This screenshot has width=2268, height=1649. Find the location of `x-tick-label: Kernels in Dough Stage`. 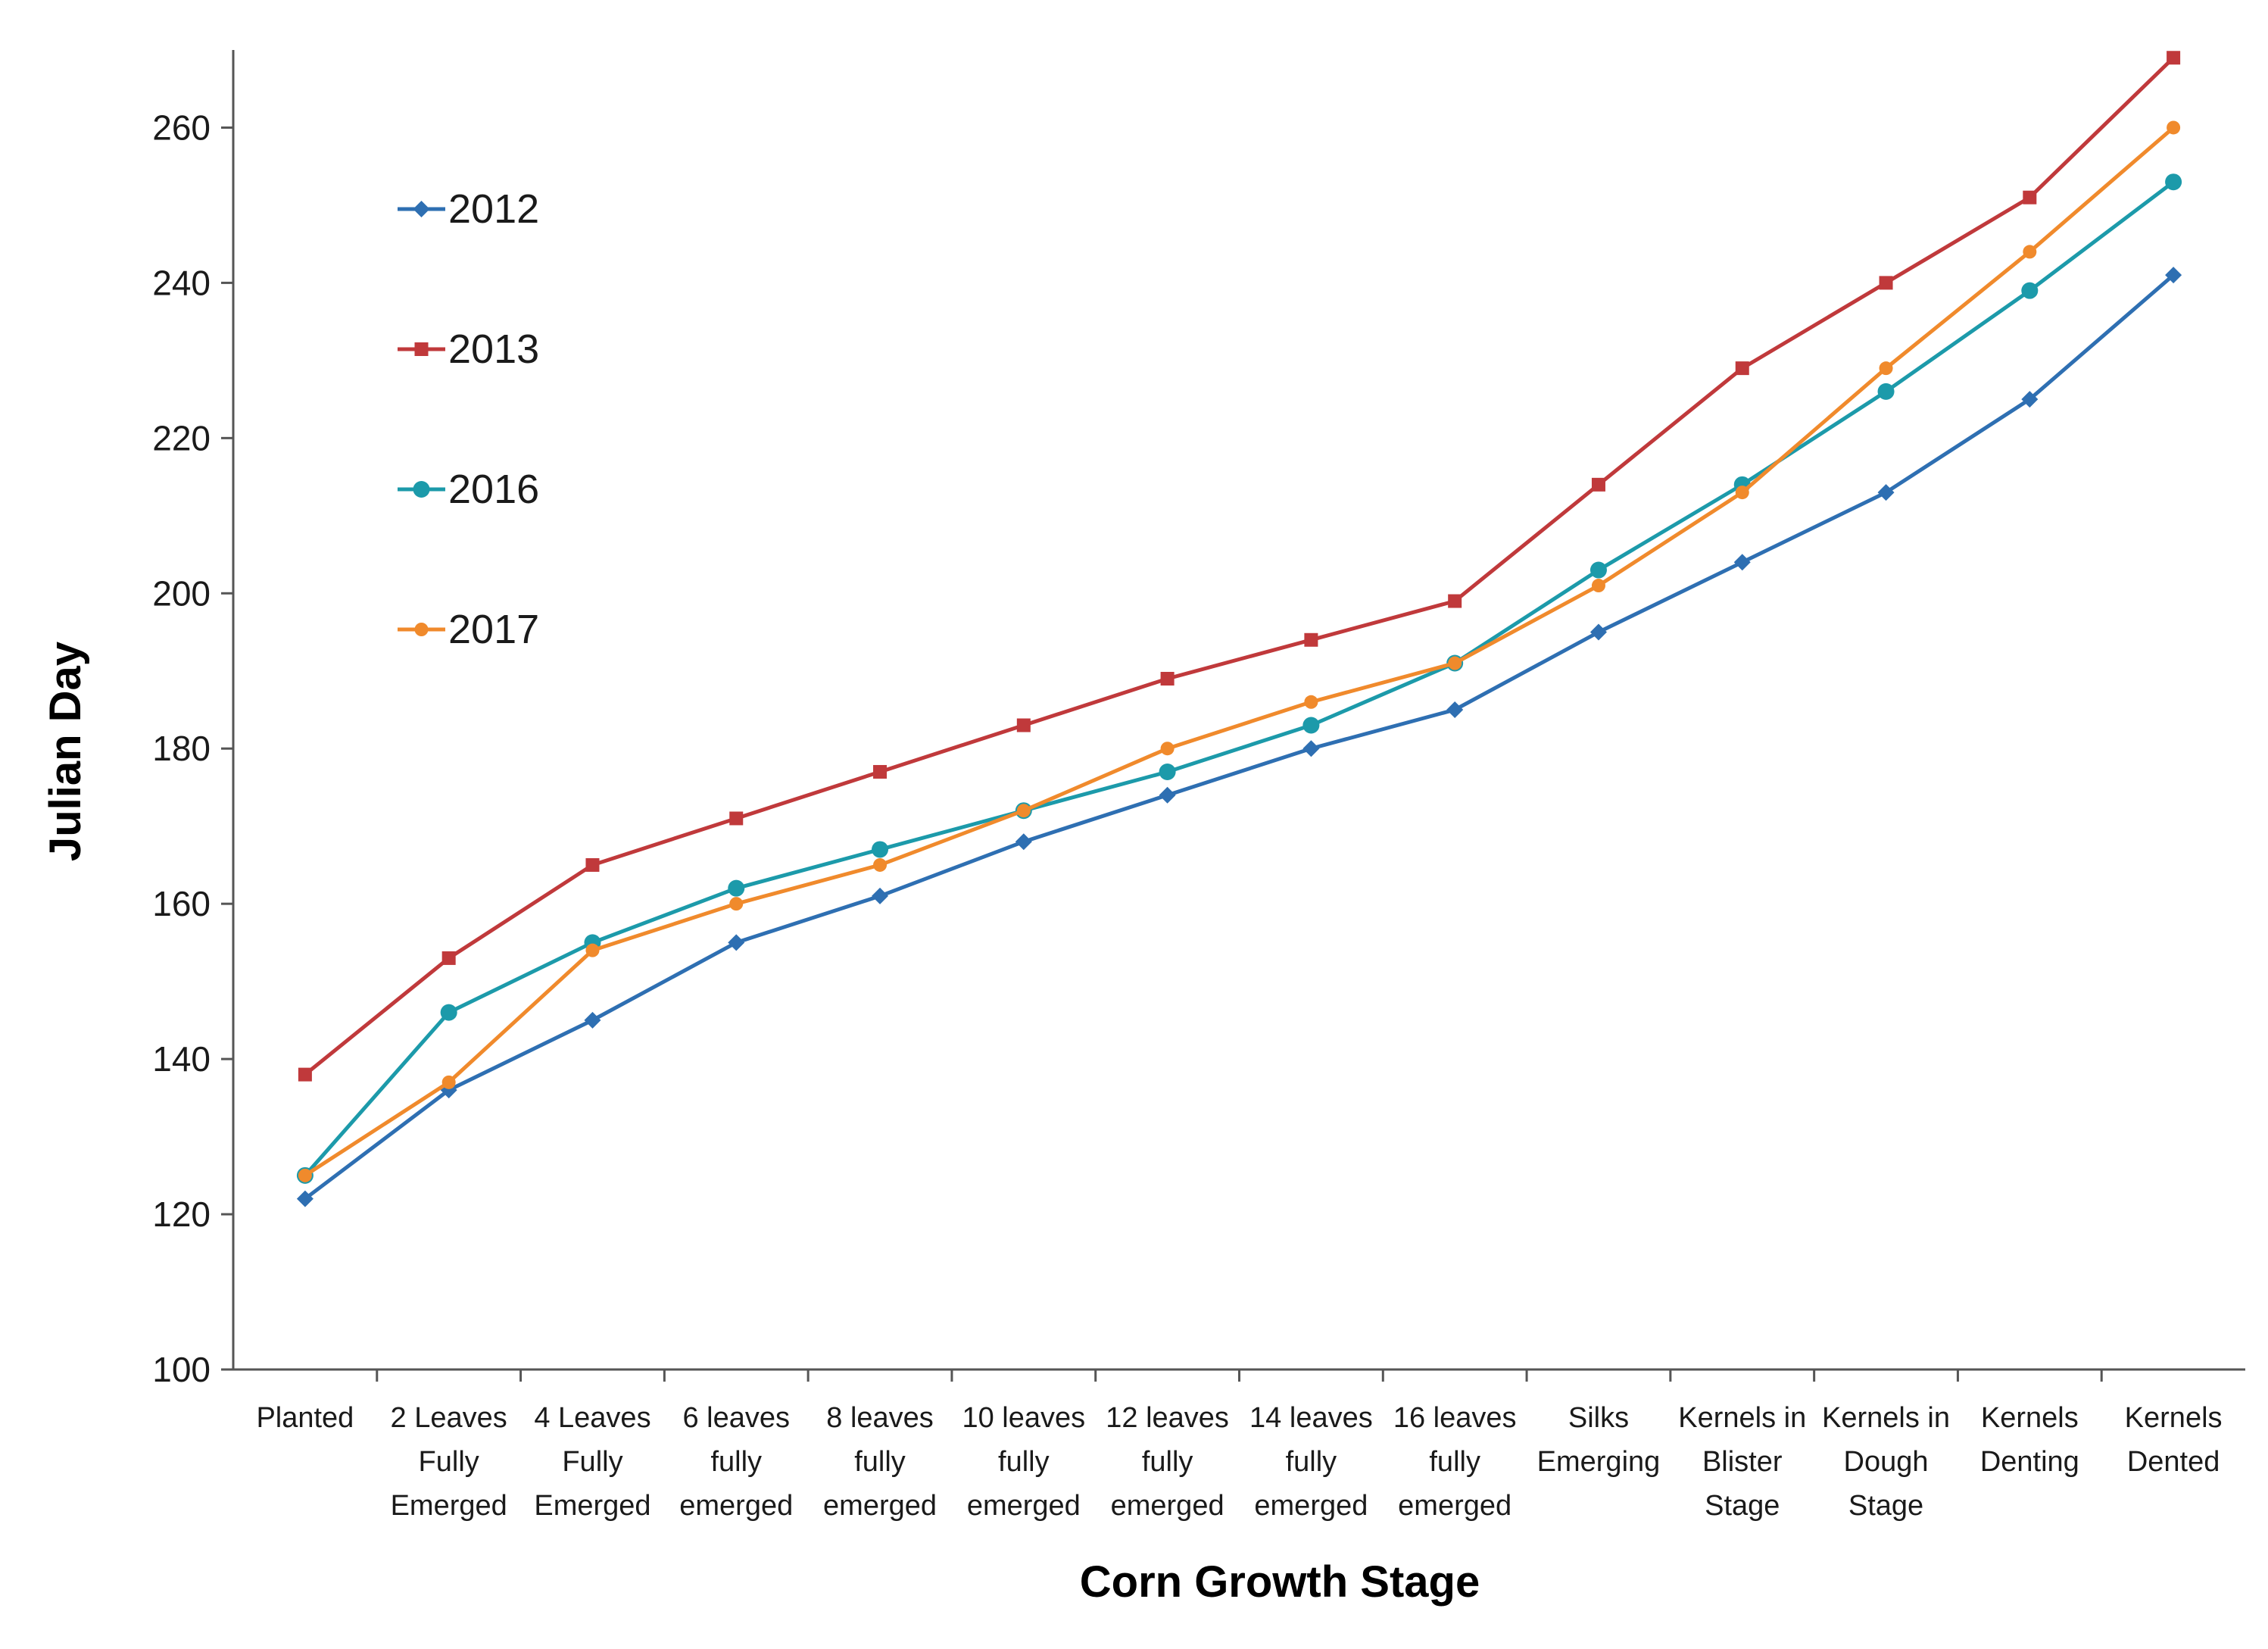

x-tick-label: Kernels in Dough Stage is located at coordinates (1886, 1462).